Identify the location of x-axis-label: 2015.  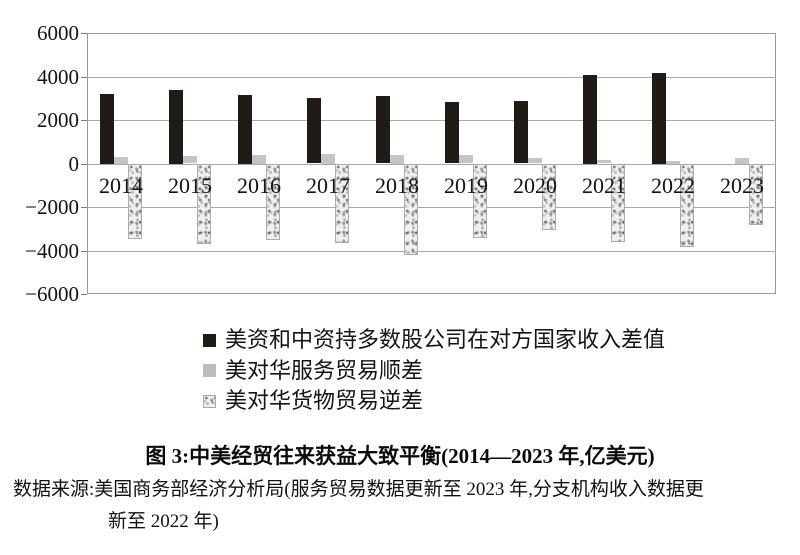
(190, 185).